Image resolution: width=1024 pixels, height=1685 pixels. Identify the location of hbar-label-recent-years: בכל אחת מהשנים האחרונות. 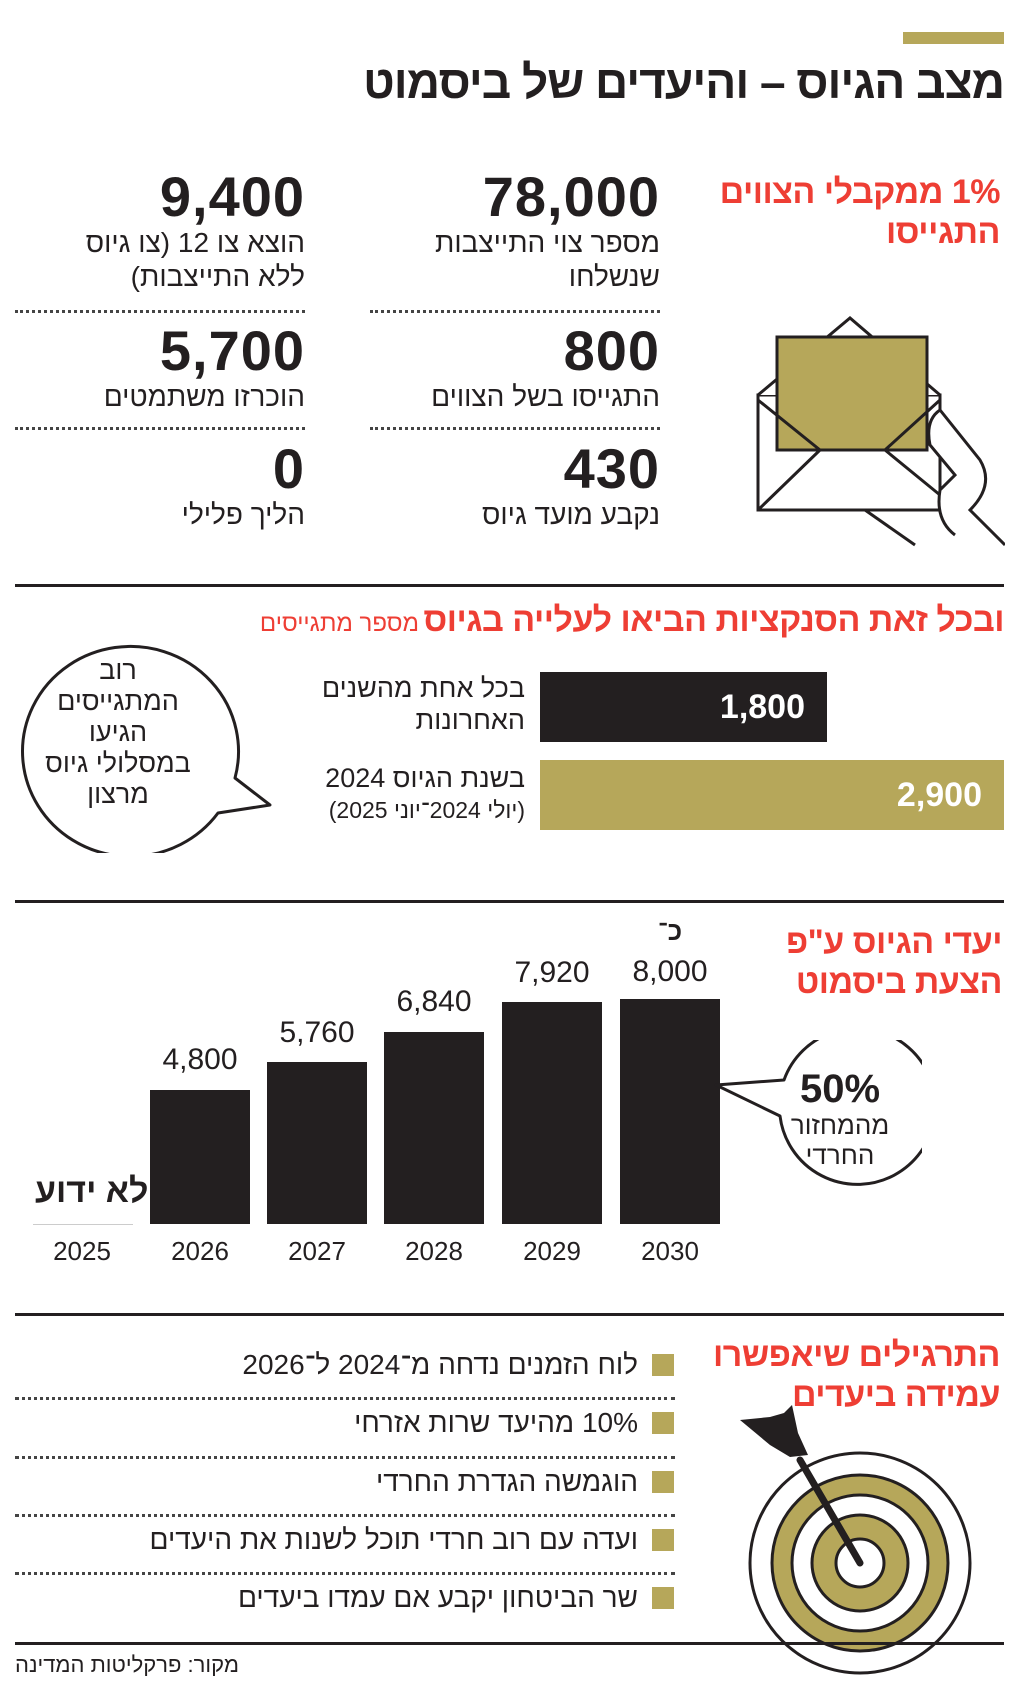
(402, 704).